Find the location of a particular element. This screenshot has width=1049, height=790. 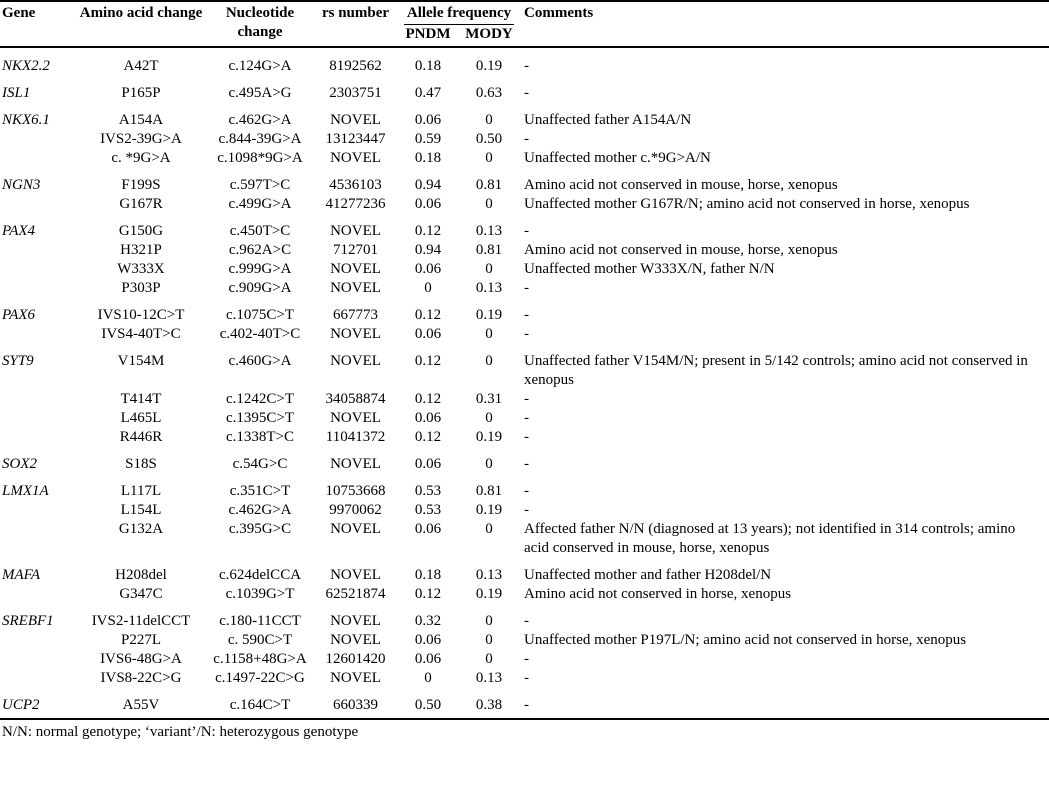

pndm-frequency-cell: 0.53 is located at coordinates (428, 491).